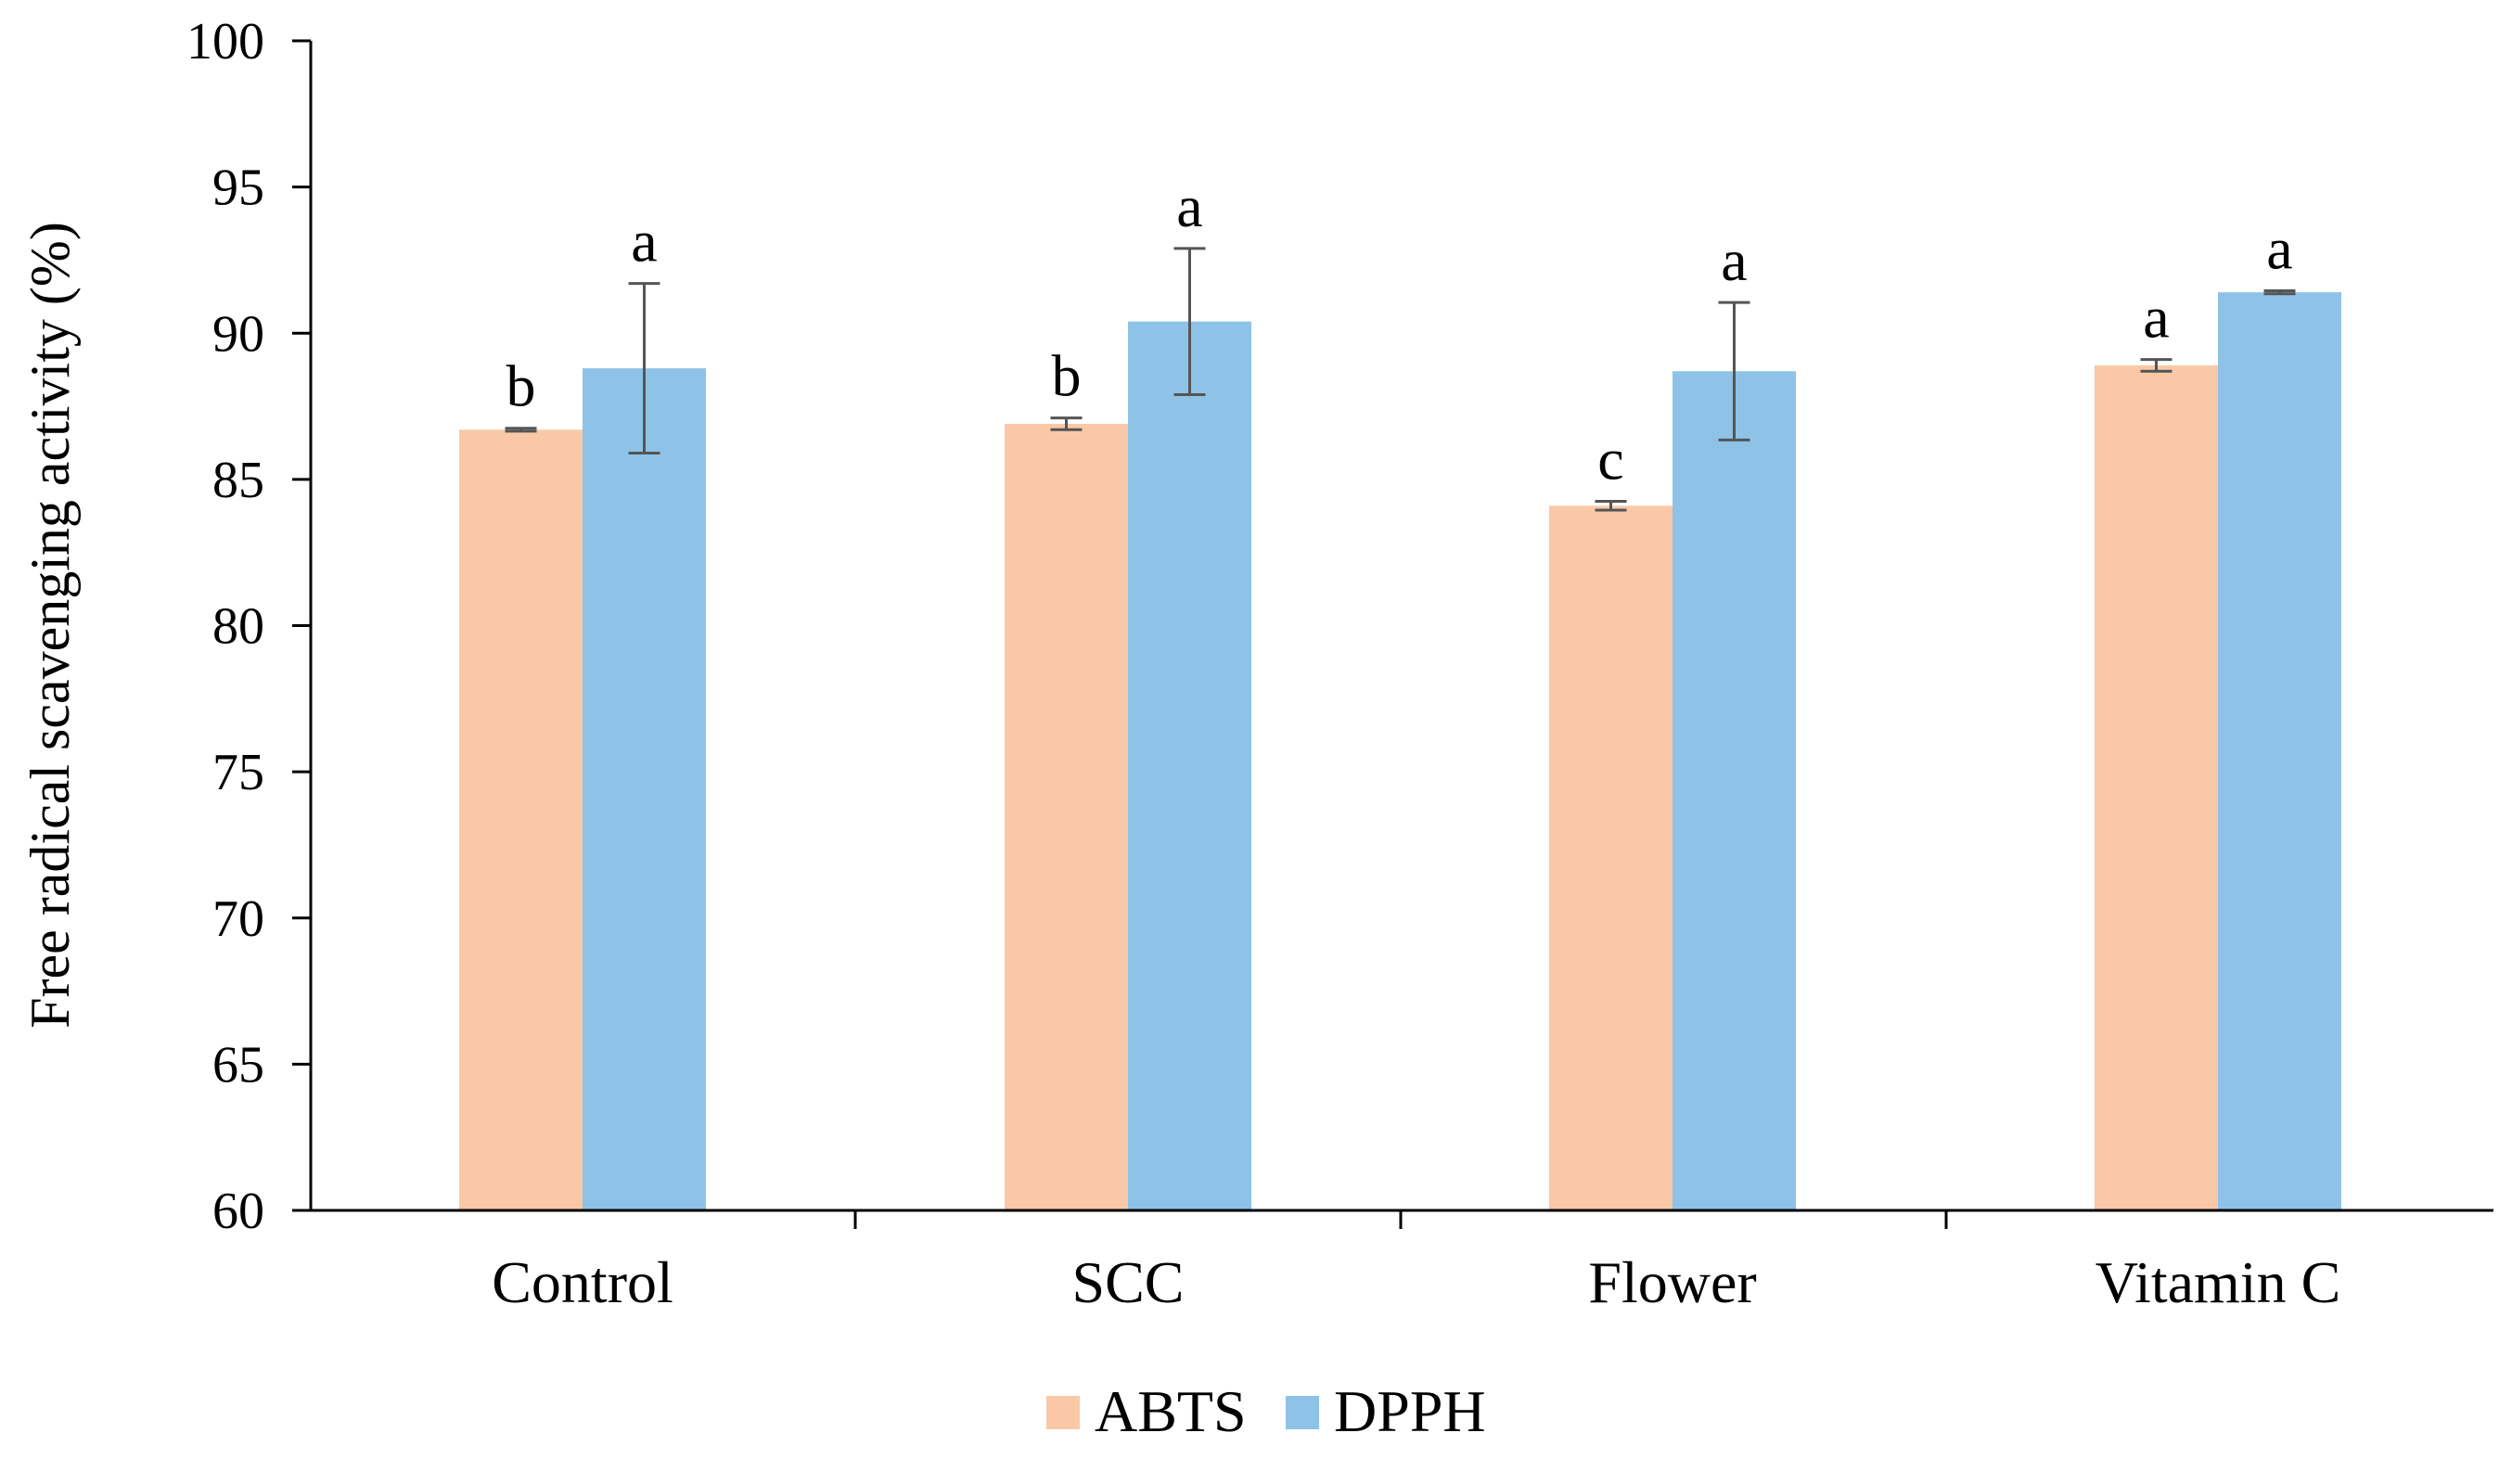 This screenshot has height=1484, width=2512. Describe the element at coordinates (225, 41) in the screenshot. I see `y-tick-label: 100` at that location.